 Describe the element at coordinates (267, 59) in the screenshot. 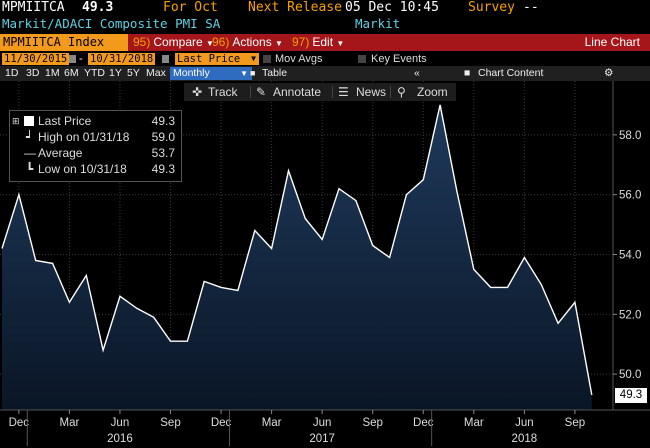

I see `mov-avgs-checkbox` at that location.